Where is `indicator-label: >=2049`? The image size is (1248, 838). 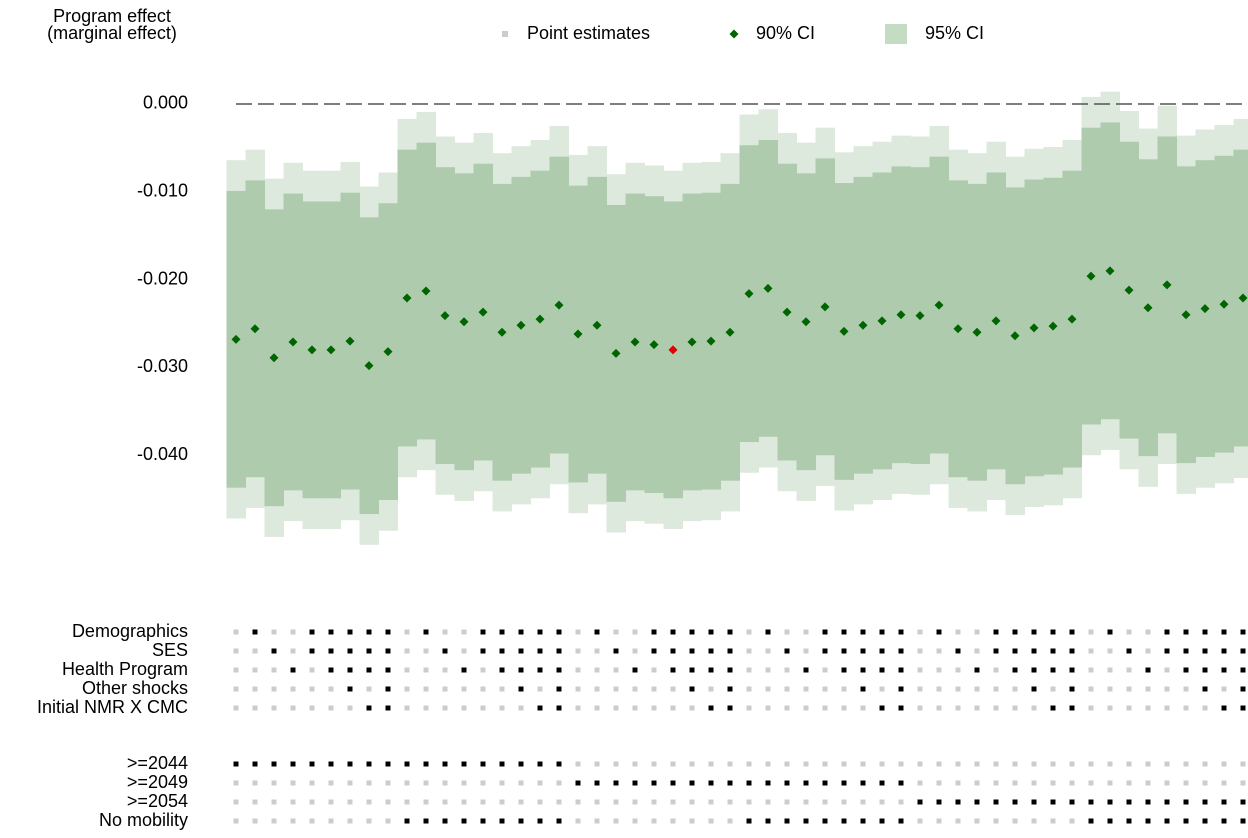
indicator-label: >=2049 is located at coordinates (157, 782).